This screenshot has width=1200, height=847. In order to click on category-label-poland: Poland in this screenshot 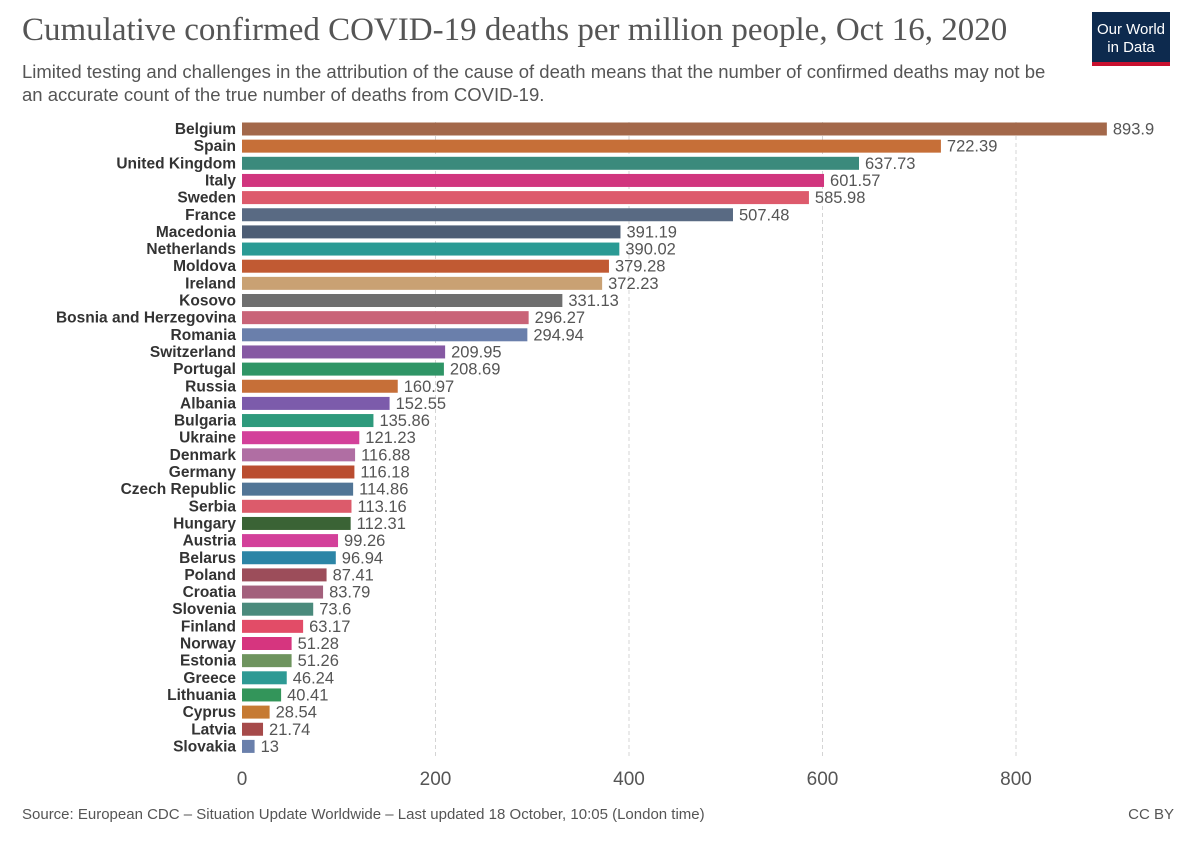, I will do `click(210, 575)`.